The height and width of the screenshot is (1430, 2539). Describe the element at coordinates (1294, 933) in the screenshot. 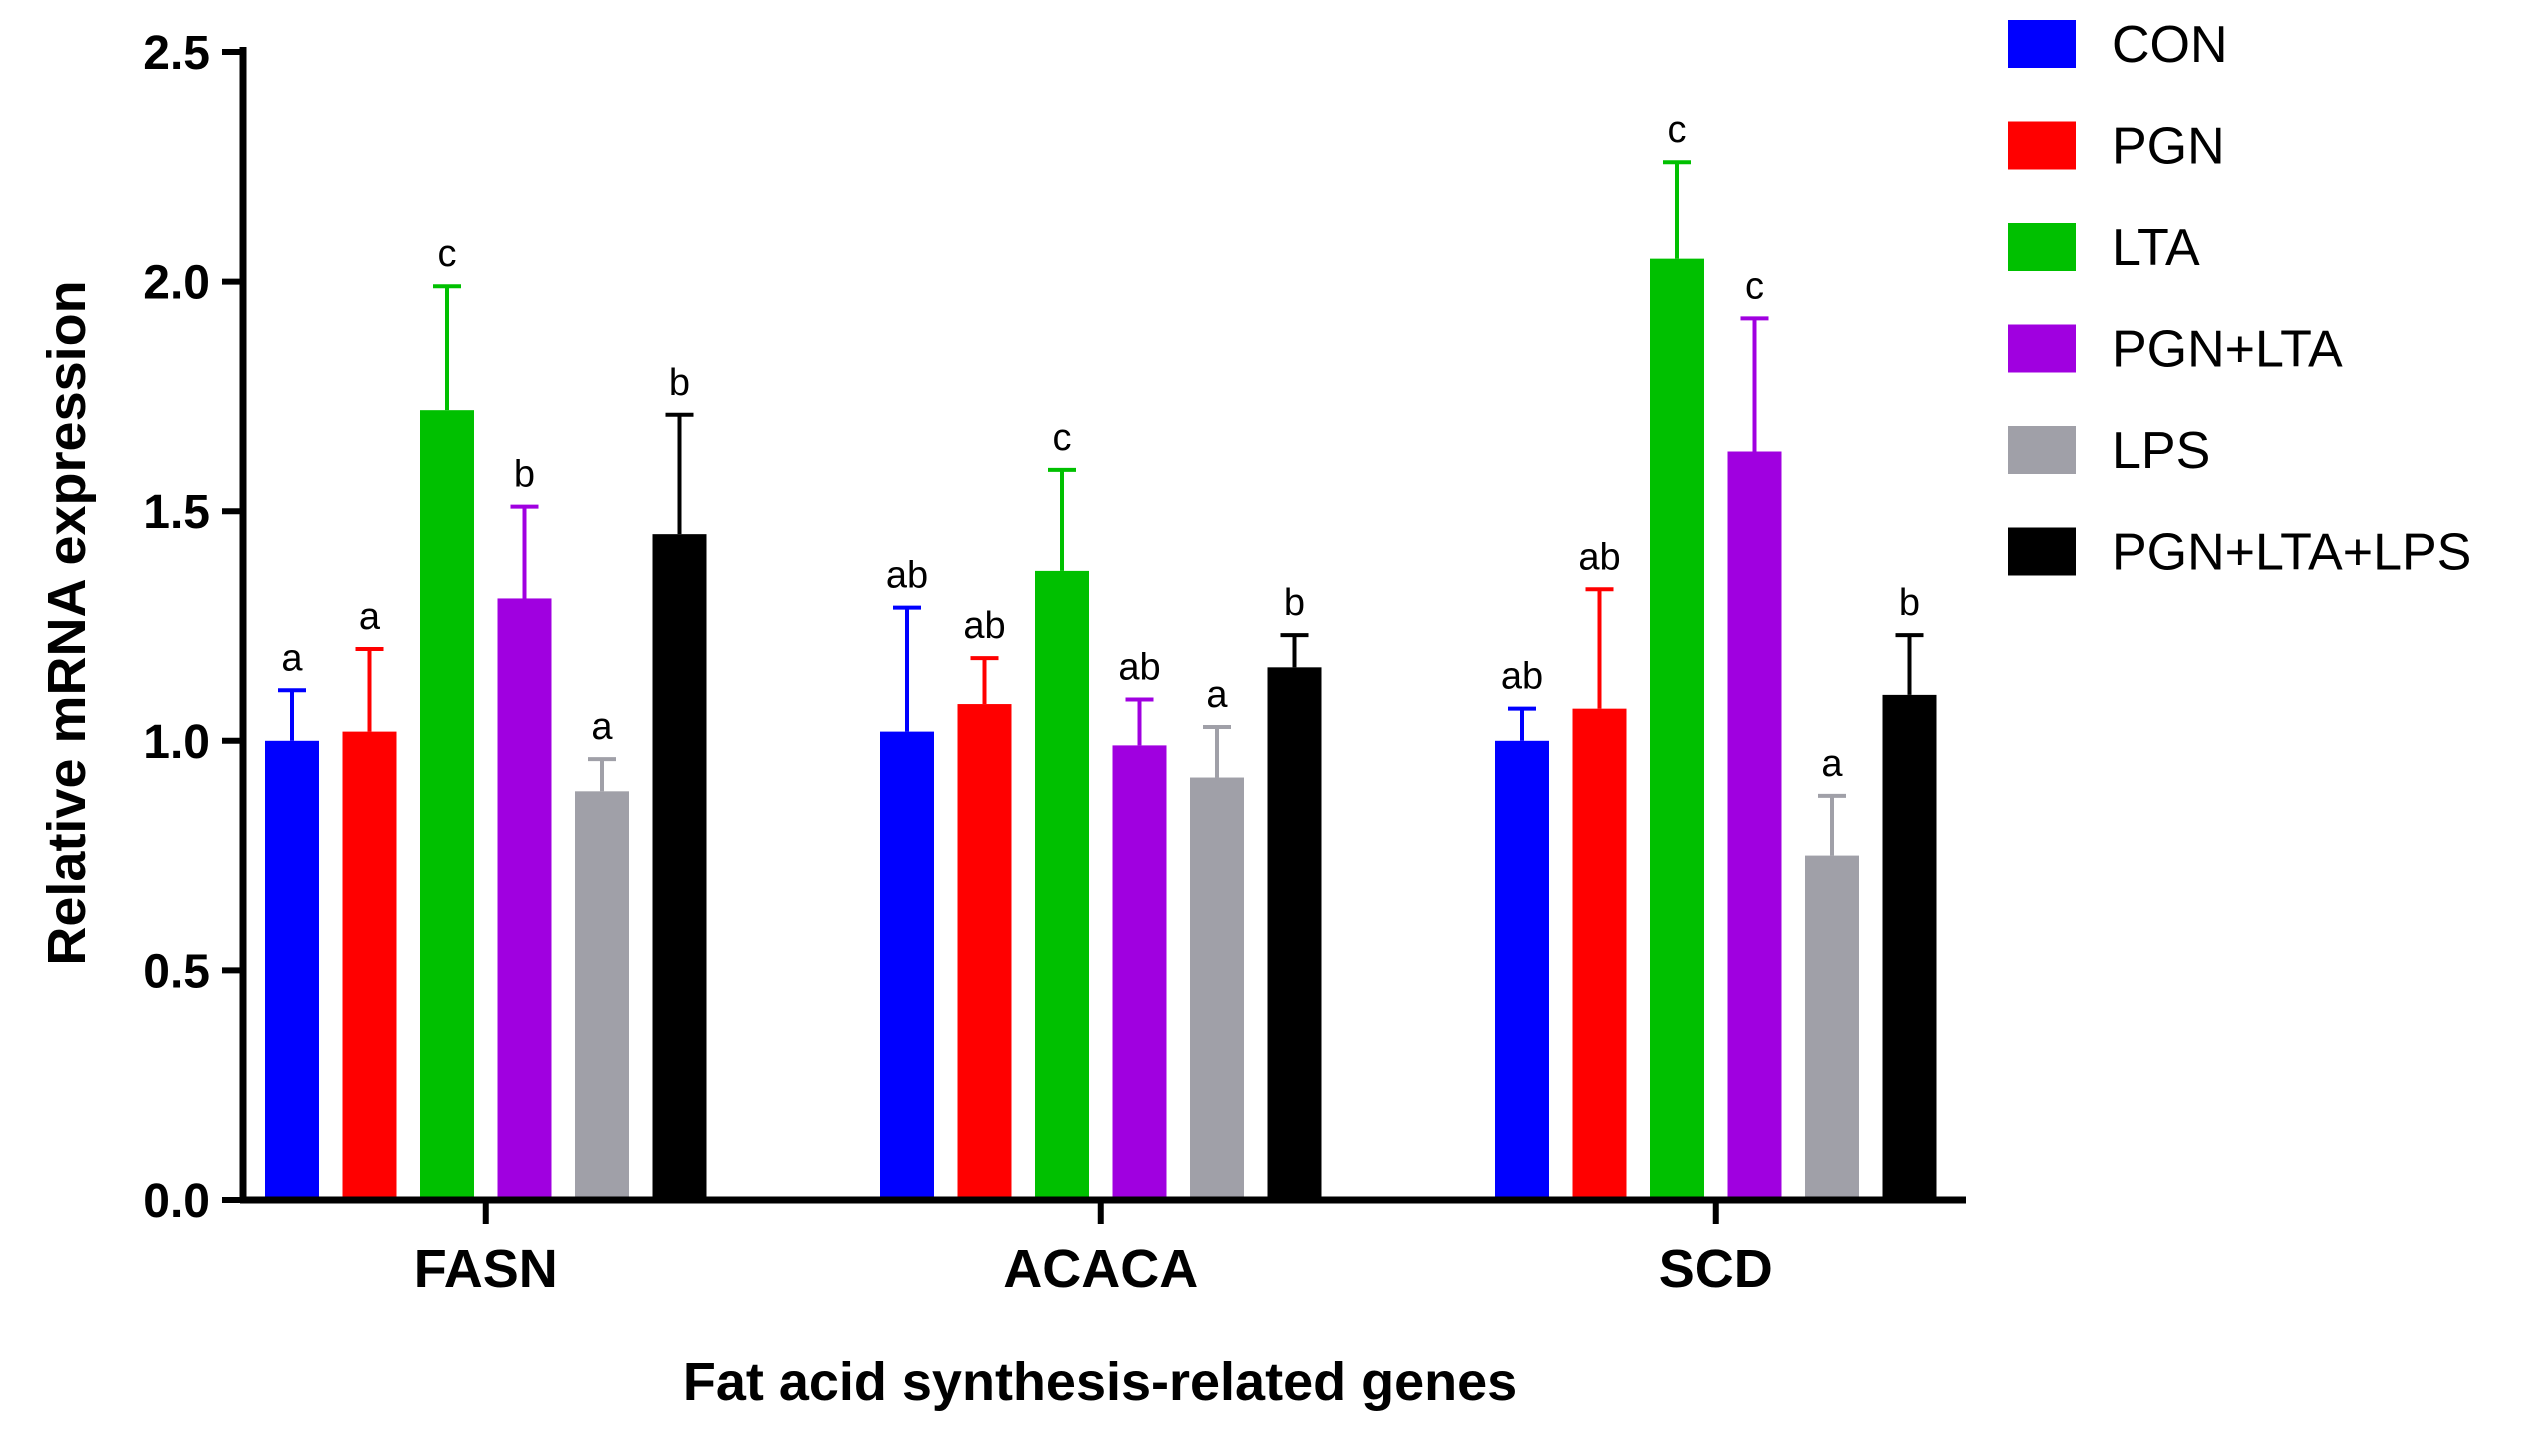

I see `bar-acaca-pgn-lta-lps` at that location.